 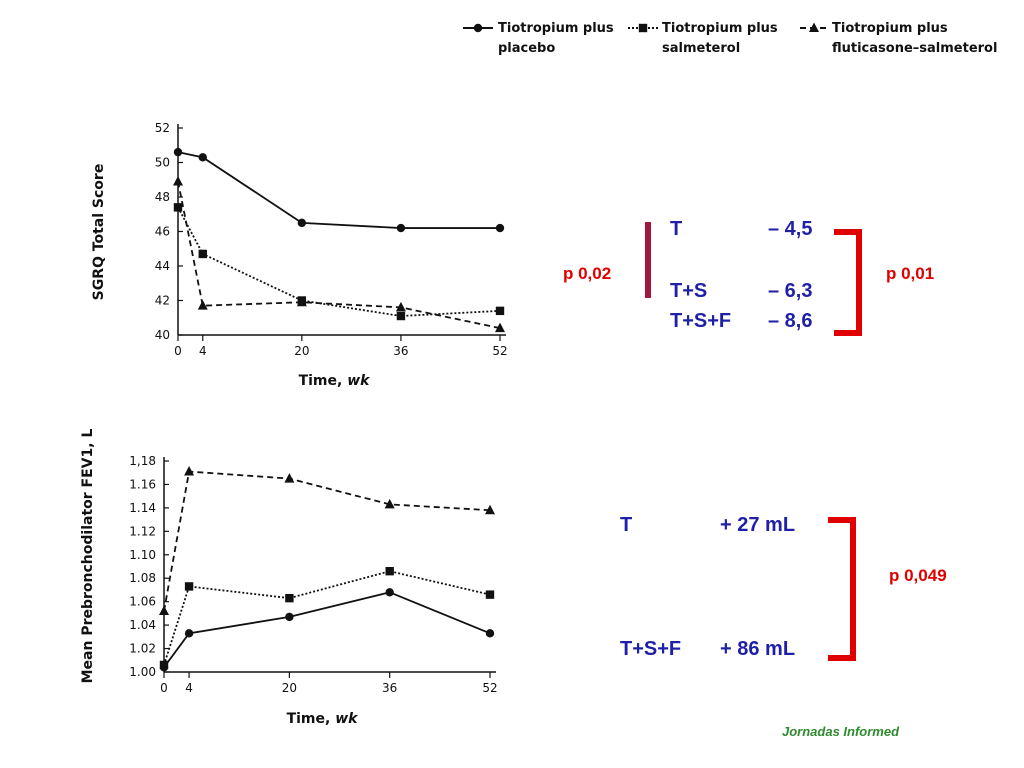 I want to click on sgrq-x-tick-label: 4, so click(x=203, y=351).